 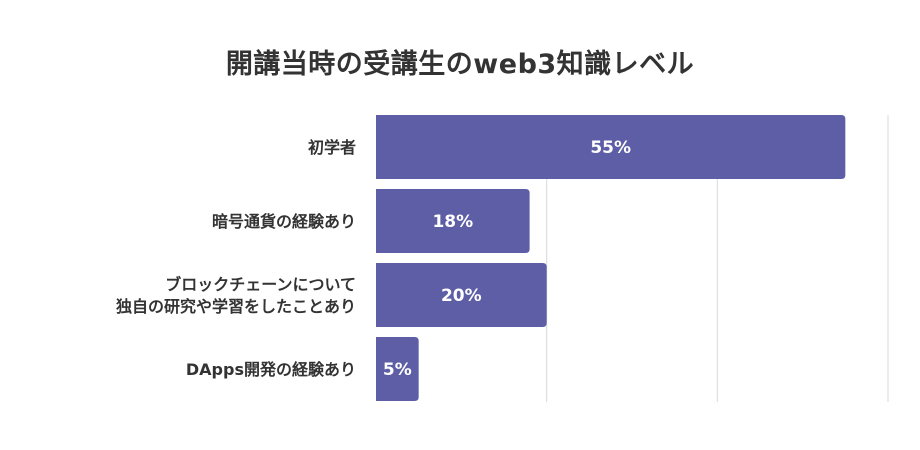 I want to click on value-label-2: 18%, so click(x=452, y=222).